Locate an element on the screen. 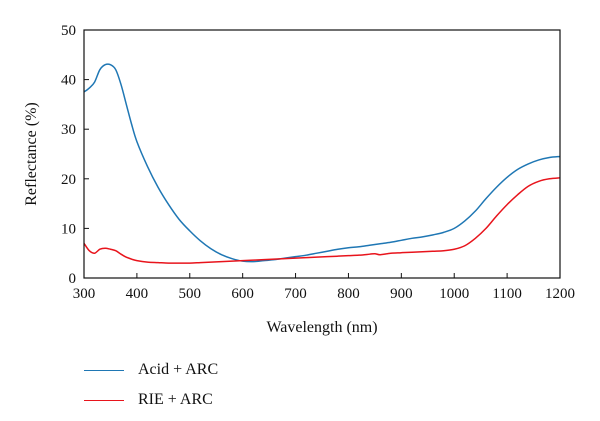 The height and width of the screenshot is (421, 600). legend-label-rie-arc: RIE + ARC is located at coordinates (175, 399).